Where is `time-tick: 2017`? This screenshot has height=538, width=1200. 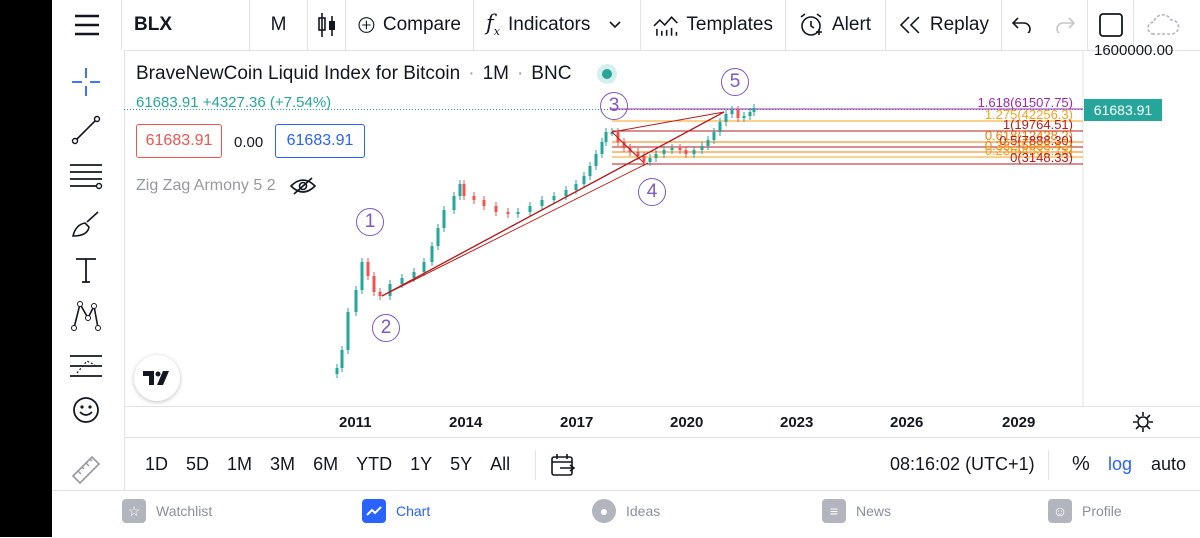 time-tick: 2017 is located at coordinates (577, 422).